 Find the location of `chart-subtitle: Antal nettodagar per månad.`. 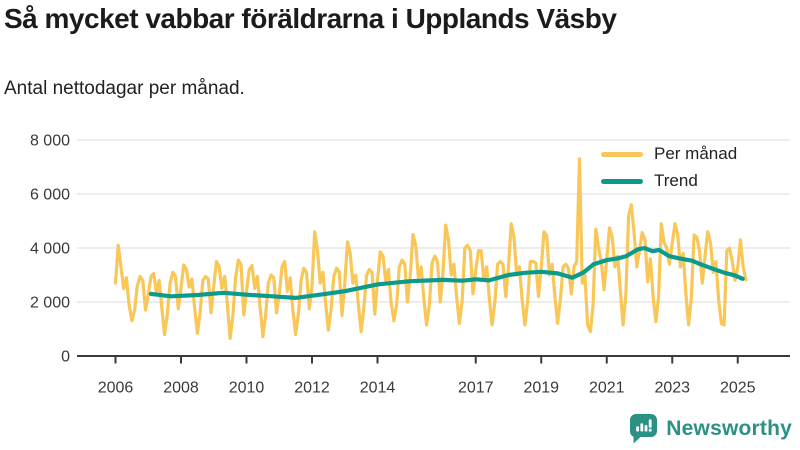

chart-subtitle: Antal nettodagar per månad. is located at coordinates (124, 88).